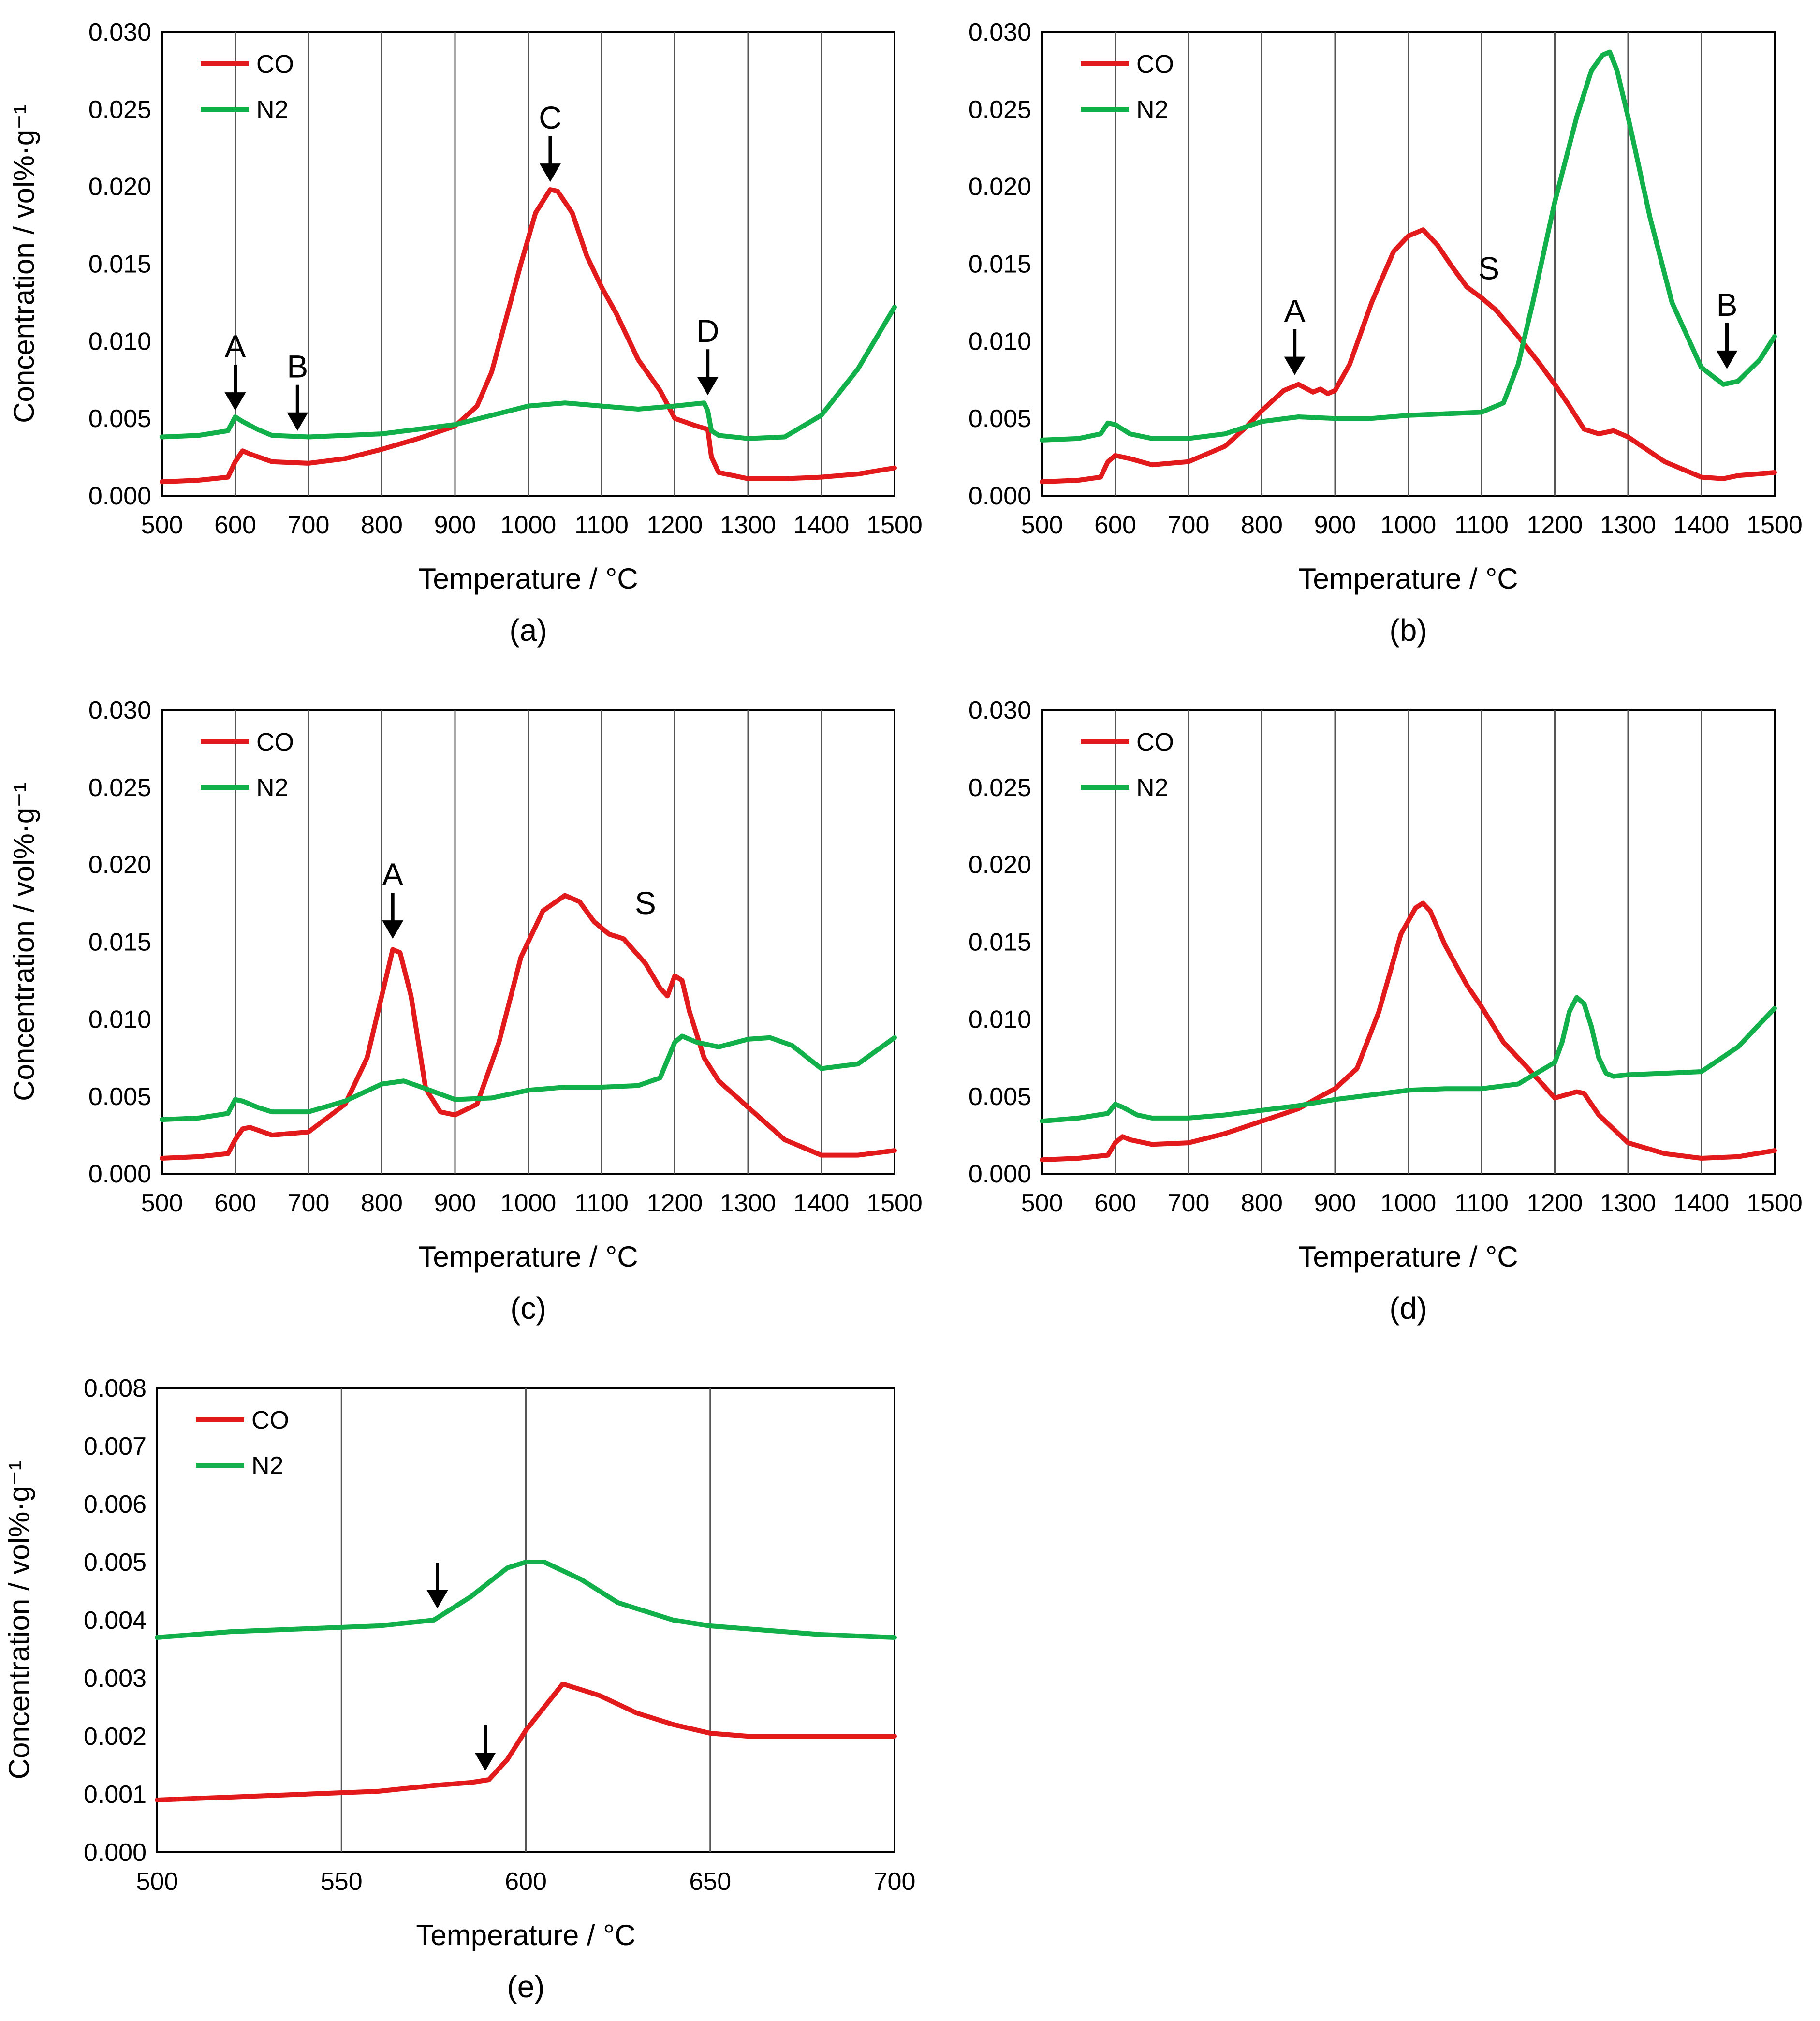  Describe the element at coordinates (708, 331) in the screenshot. I see `annotation-label: D` at that location.